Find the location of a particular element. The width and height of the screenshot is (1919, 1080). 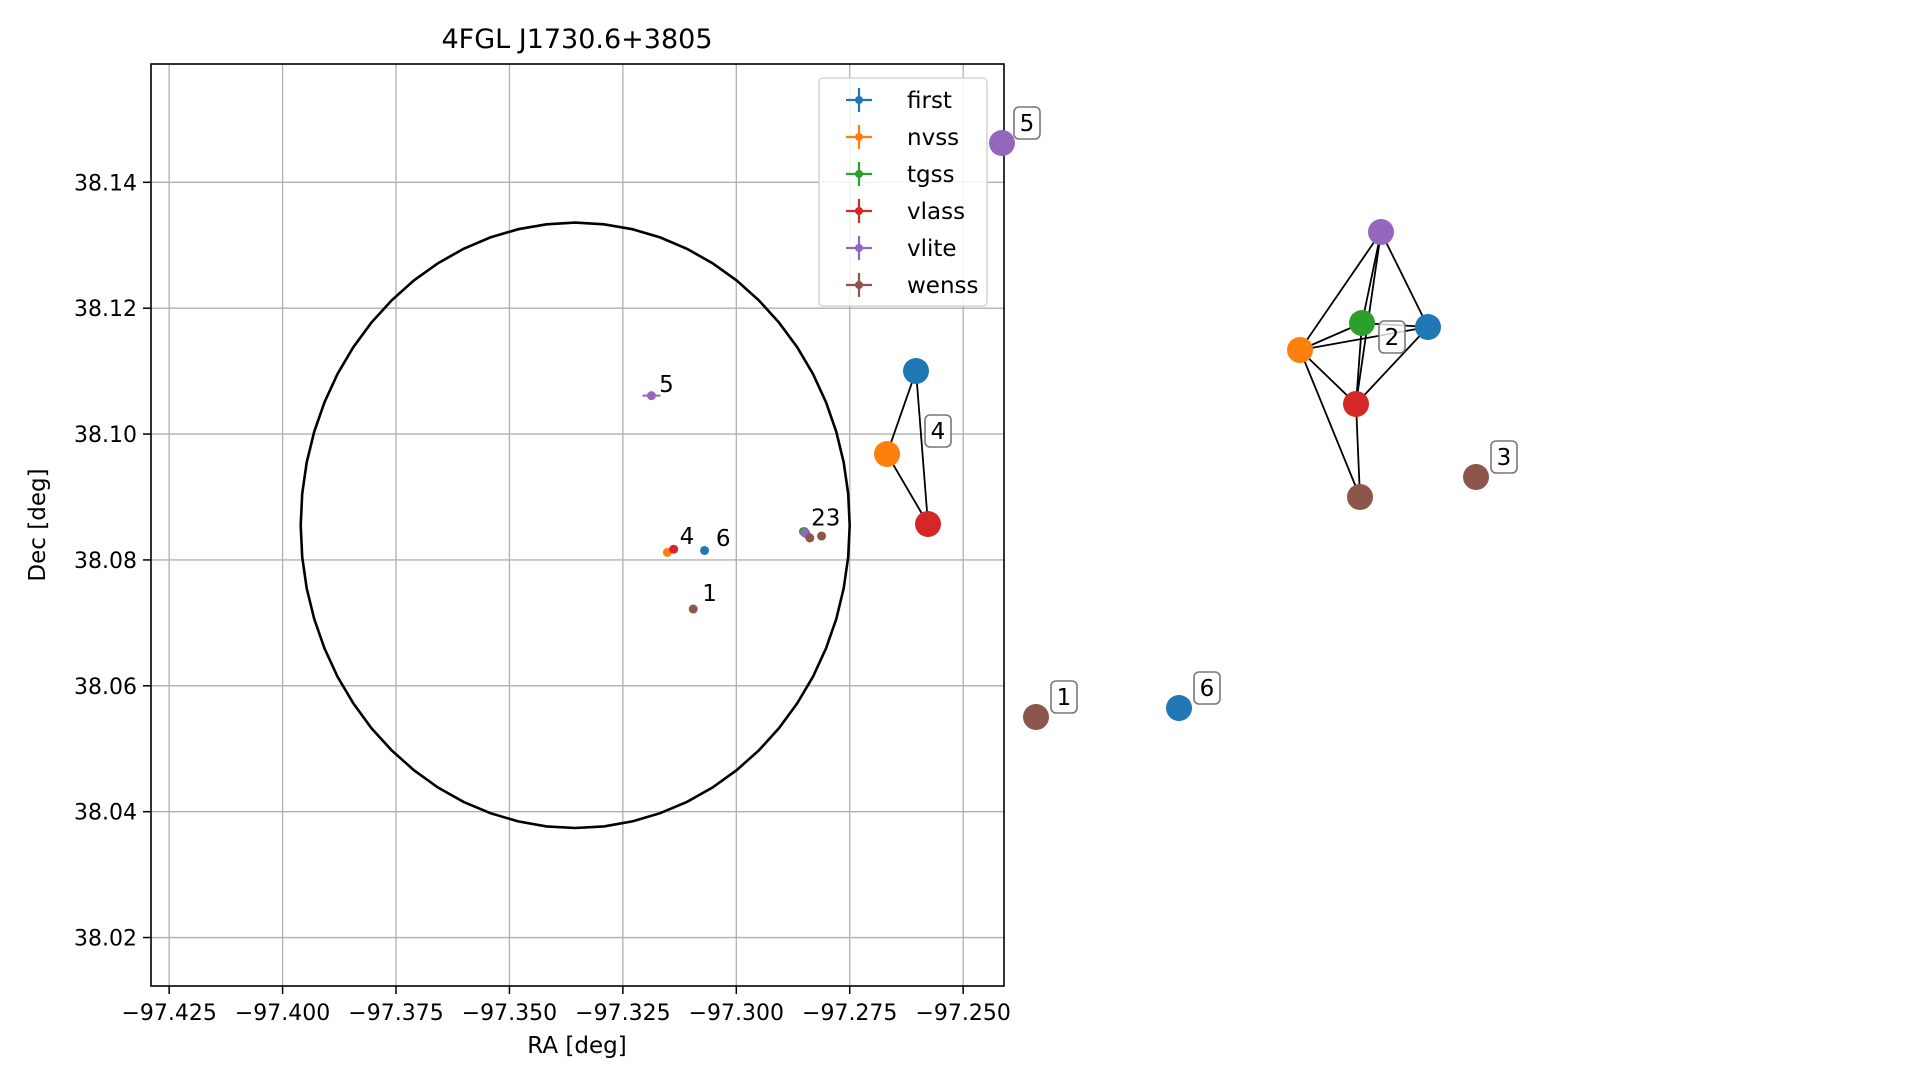

legend-label: vlass is located at coordinates (936, 212).